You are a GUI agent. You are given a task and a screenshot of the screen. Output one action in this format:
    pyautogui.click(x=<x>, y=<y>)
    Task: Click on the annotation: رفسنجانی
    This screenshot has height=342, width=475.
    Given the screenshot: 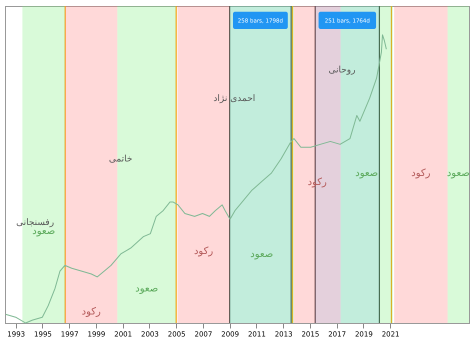 What is the action you would take?
    pyautogui.click(x=35, y=223)
    